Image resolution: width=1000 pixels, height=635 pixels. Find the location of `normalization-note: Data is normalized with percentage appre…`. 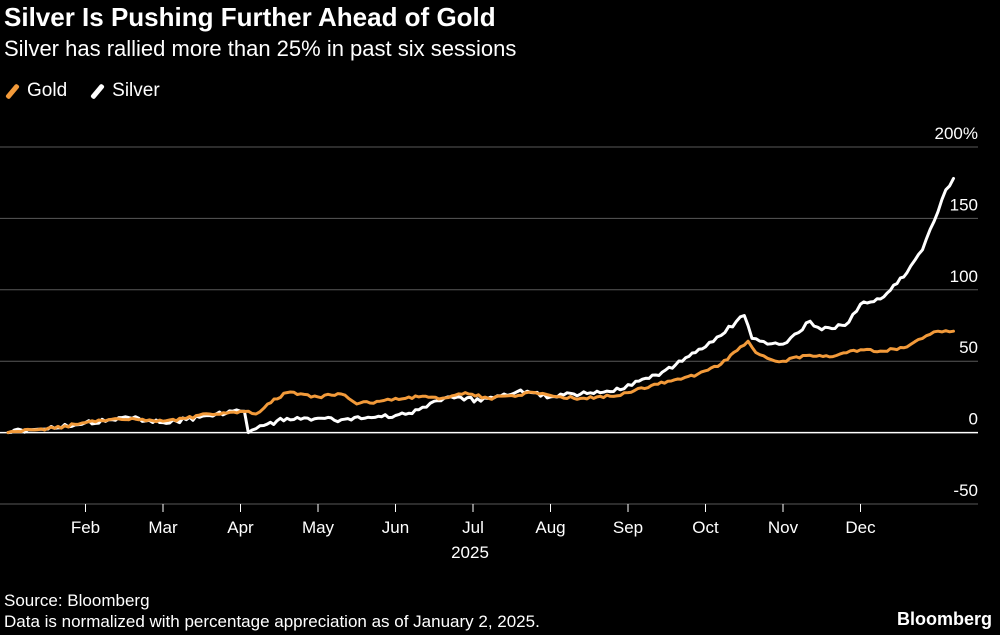

normalization-note: Data is normalized with percentage appre… is located at coordinates (272, 621).